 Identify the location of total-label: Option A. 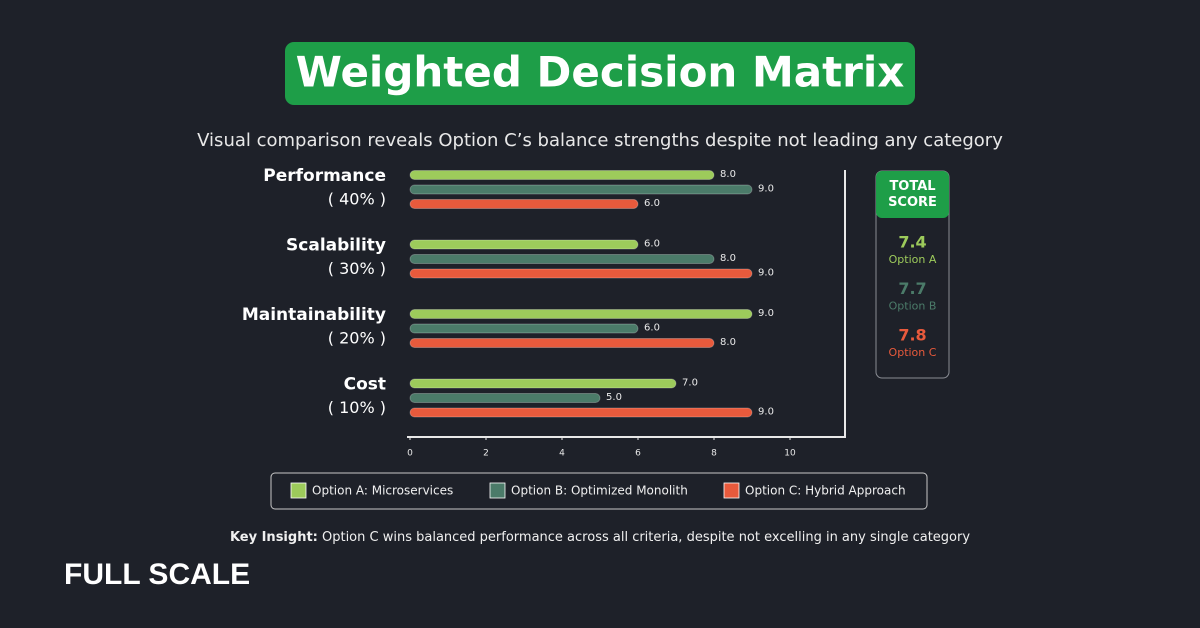
(913, 259).